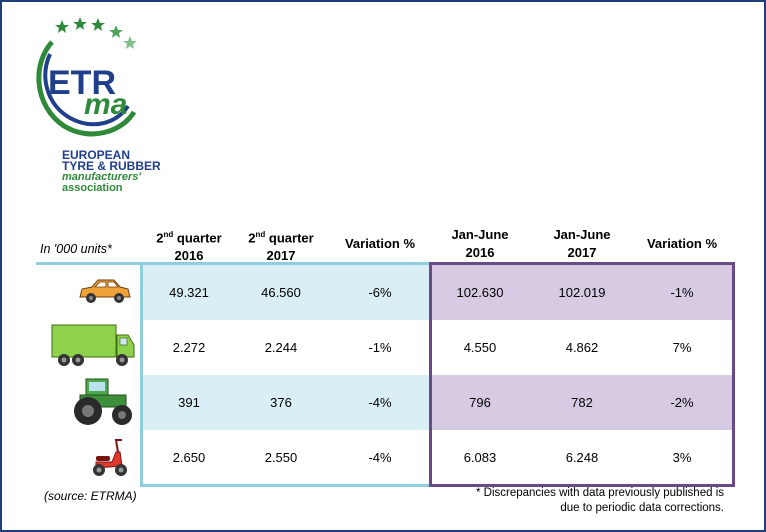  Describe the element at coordinates (111, 166) in the screenshot. I see `org-line-2: TYRE & RUBBER` at that location.